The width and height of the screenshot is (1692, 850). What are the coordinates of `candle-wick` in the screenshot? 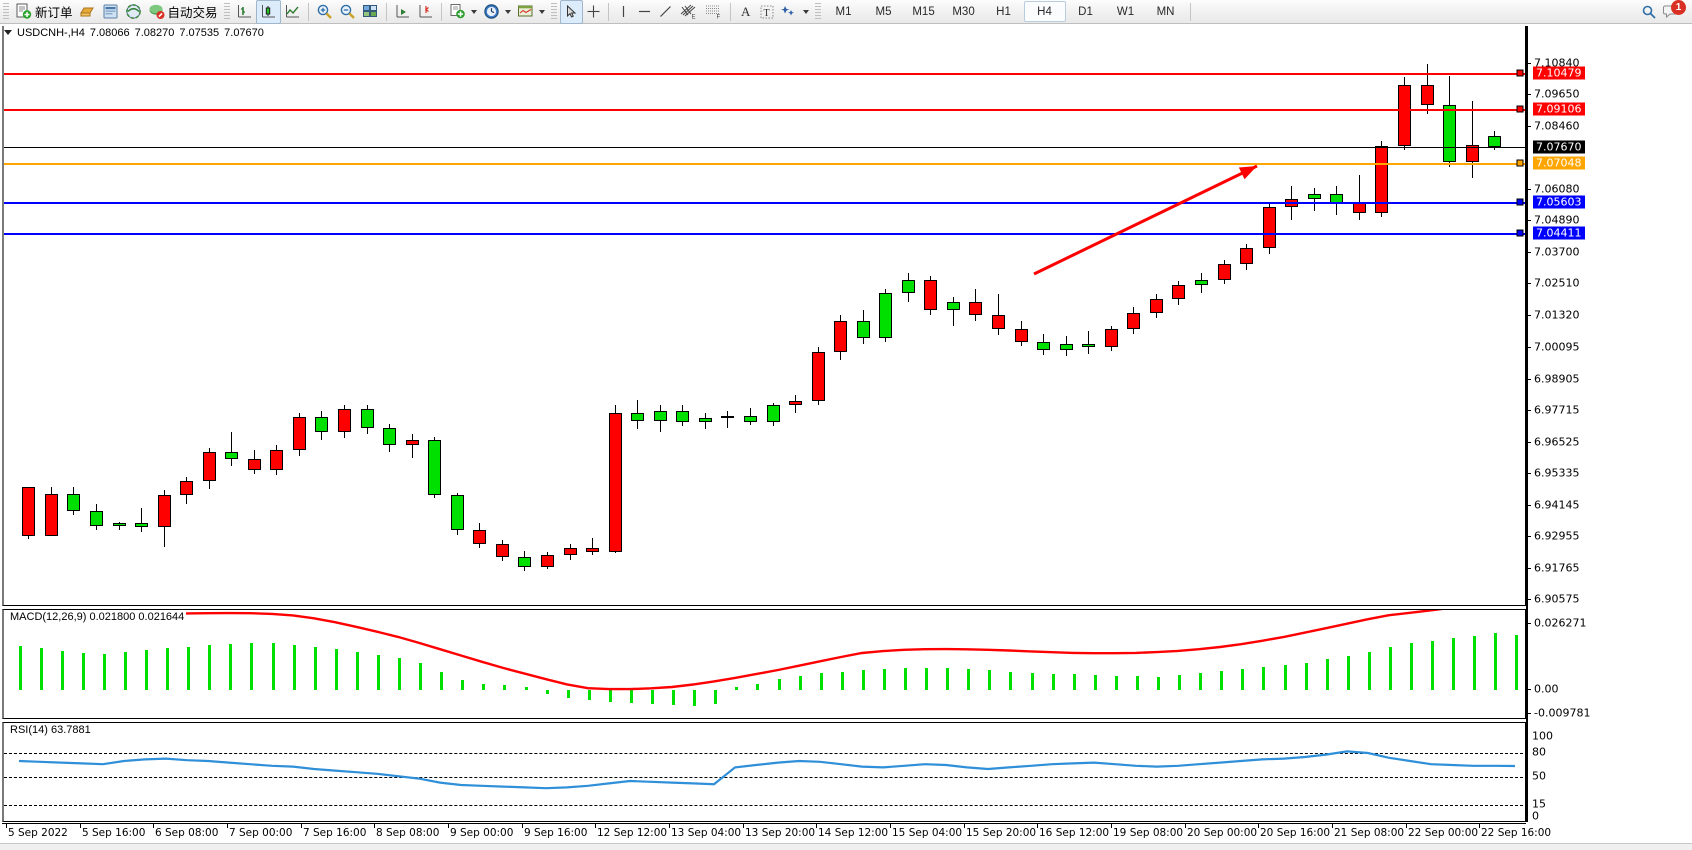 It's located at (1472, 139).